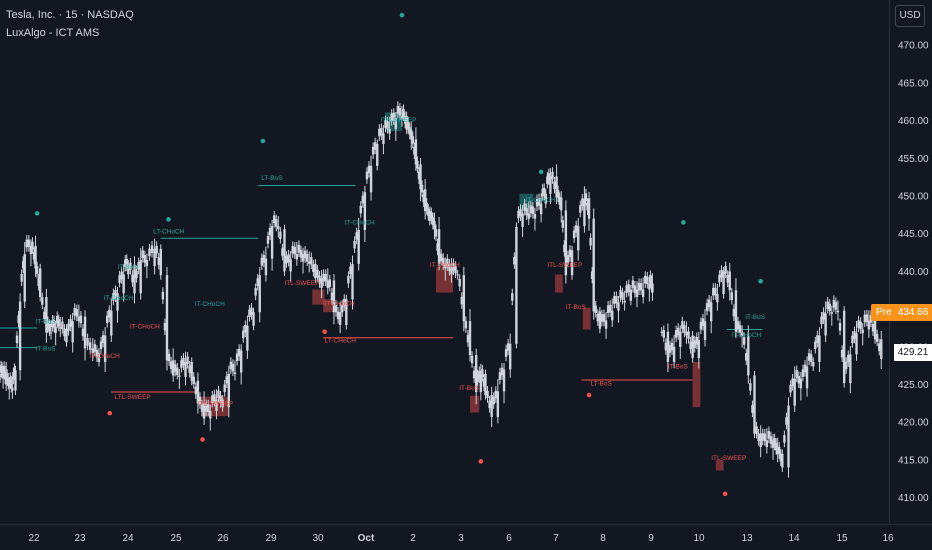 This screenshot has height=550, width=932. Describe the element at coordinates (651, 538) in the screenshot. I see `x-tick-label: 9` at that location.